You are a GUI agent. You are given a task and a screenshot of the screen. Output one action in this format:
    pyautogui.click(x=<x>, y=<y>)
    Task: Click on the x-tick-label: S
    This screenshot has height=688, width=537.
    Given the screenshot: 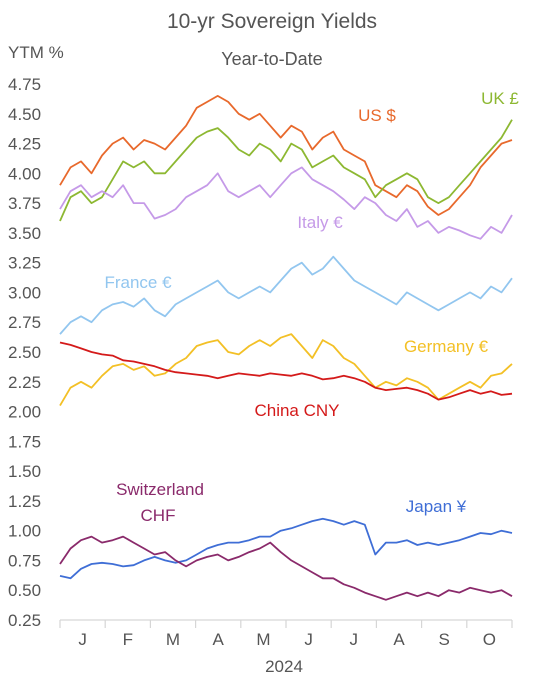 What is the action you would take?
    pyautogui.click(x=444, y=639)
    